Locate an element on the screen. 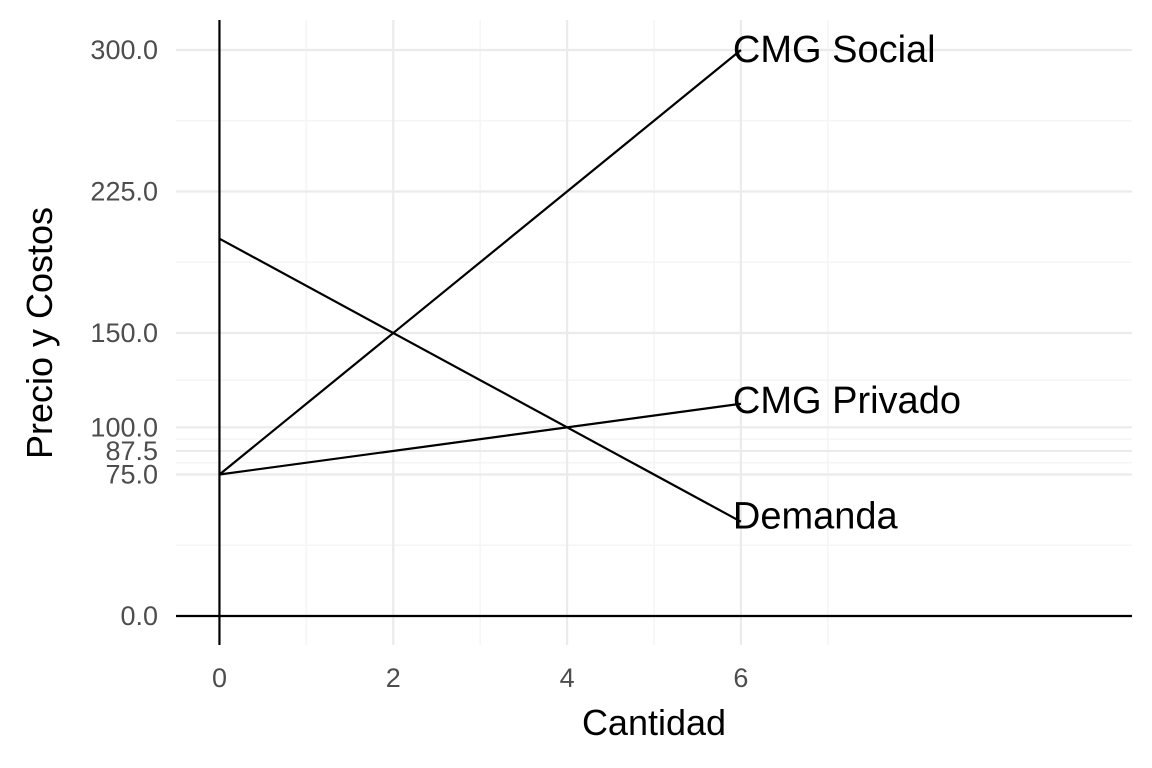 Image resolution: width=1152 pixels, height=768 pixels. y-tick-label: 300.0 is located at coordinates (124, 50).